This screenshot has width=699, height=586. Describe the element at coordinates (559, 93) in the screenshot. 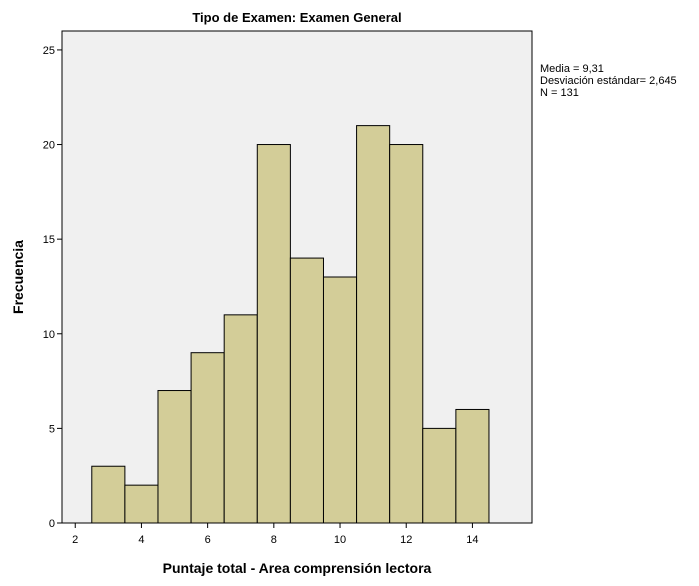

I see `stats-n: N = 131` at that location.